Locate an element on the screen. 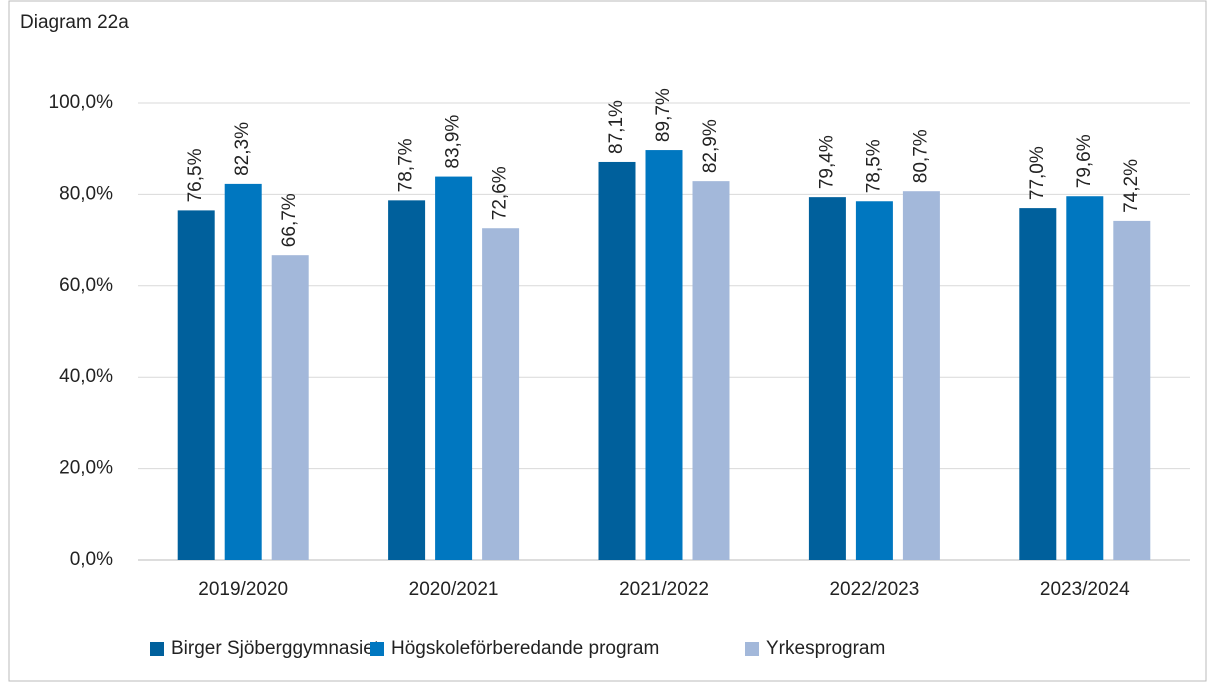 The height and width of the screenshot is (683, 1208). value-label: 89,7% is located at coordinates (663, 115).